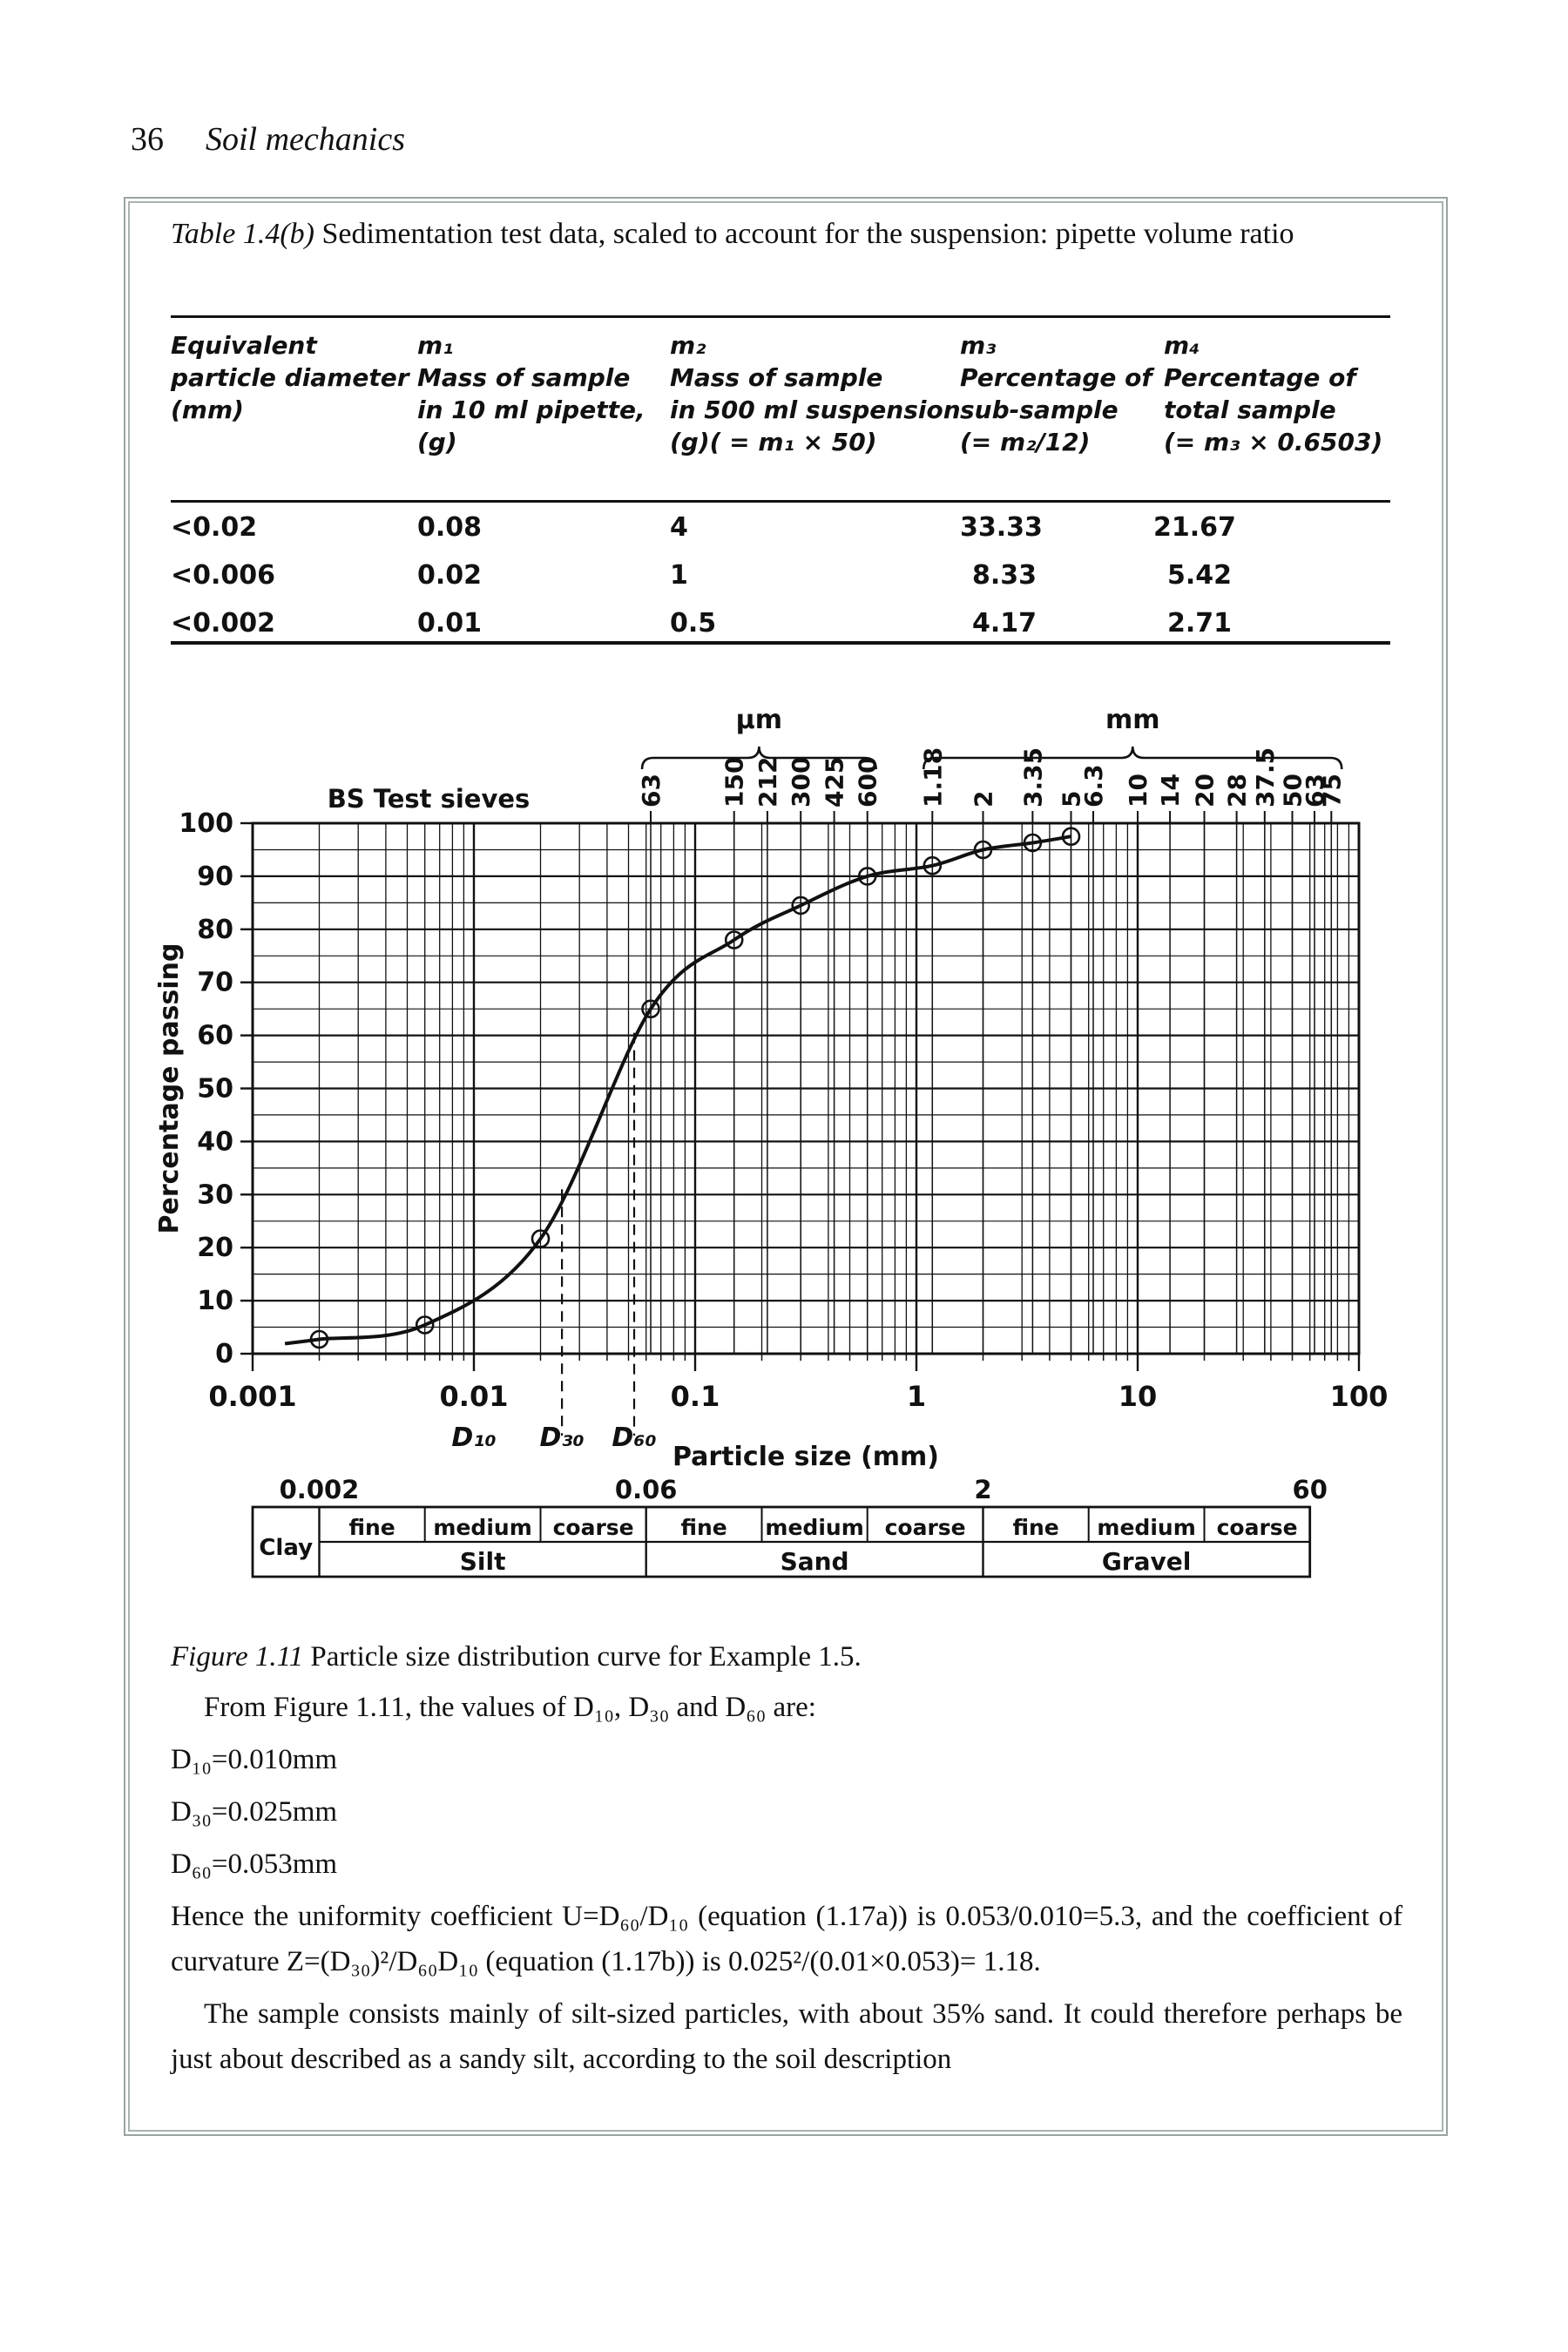 This screenshot has height=2352, width=1568. I want to click on svg-text: 0.01, so click(475, 1396).